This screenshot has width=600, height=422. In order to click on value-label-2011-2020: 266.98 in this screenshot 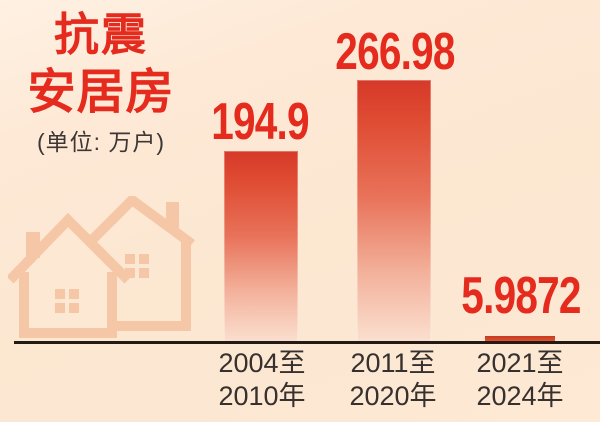, I will do `click(395, 52)`.